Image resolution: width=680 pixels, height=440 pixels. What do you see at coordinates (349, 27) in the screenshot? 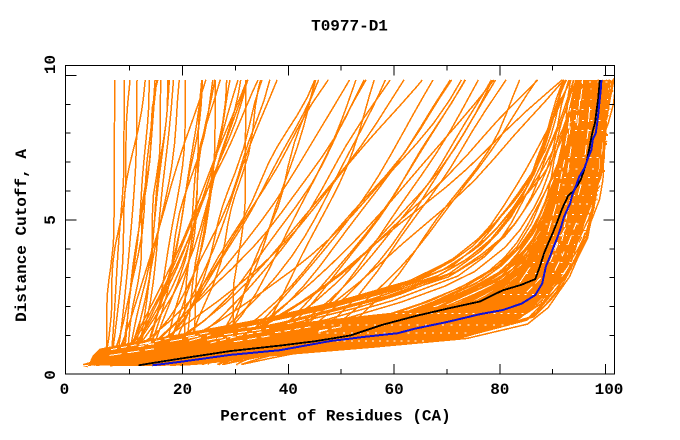
I see `svg-text: T0977-D1` at bounding box center [349, 27].